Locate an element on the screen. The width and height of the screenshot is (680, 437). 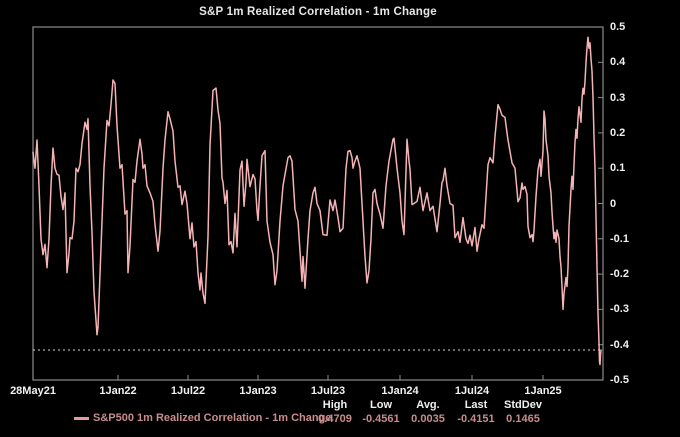
stat-low-value: -0.4561 is located at coordinates (381, 419).